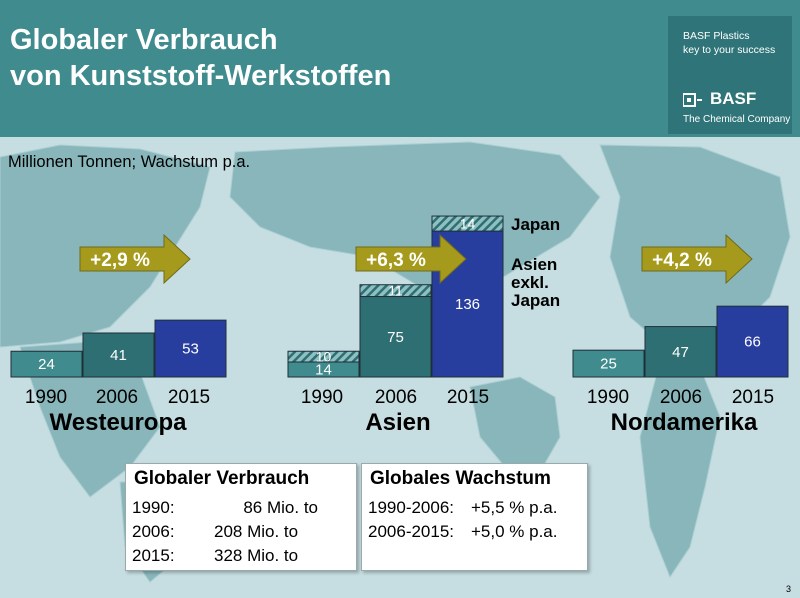 This screenshot has width=800, height=598. I want to click on bar-value-label: 25, so click(608, 364).